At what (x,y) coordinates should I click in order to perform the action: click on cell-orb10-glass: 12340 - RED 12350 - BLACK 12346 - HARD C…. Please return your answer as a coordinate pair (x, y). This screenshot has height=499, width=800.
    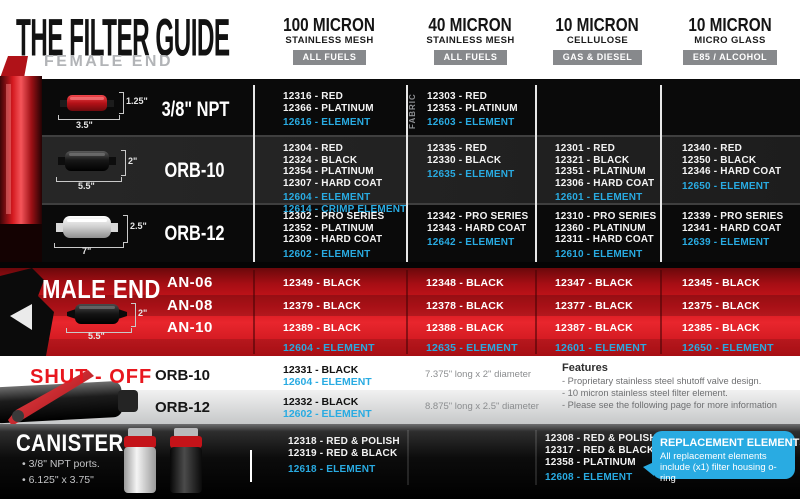
    Looking at the image, I should click on (730, 170).